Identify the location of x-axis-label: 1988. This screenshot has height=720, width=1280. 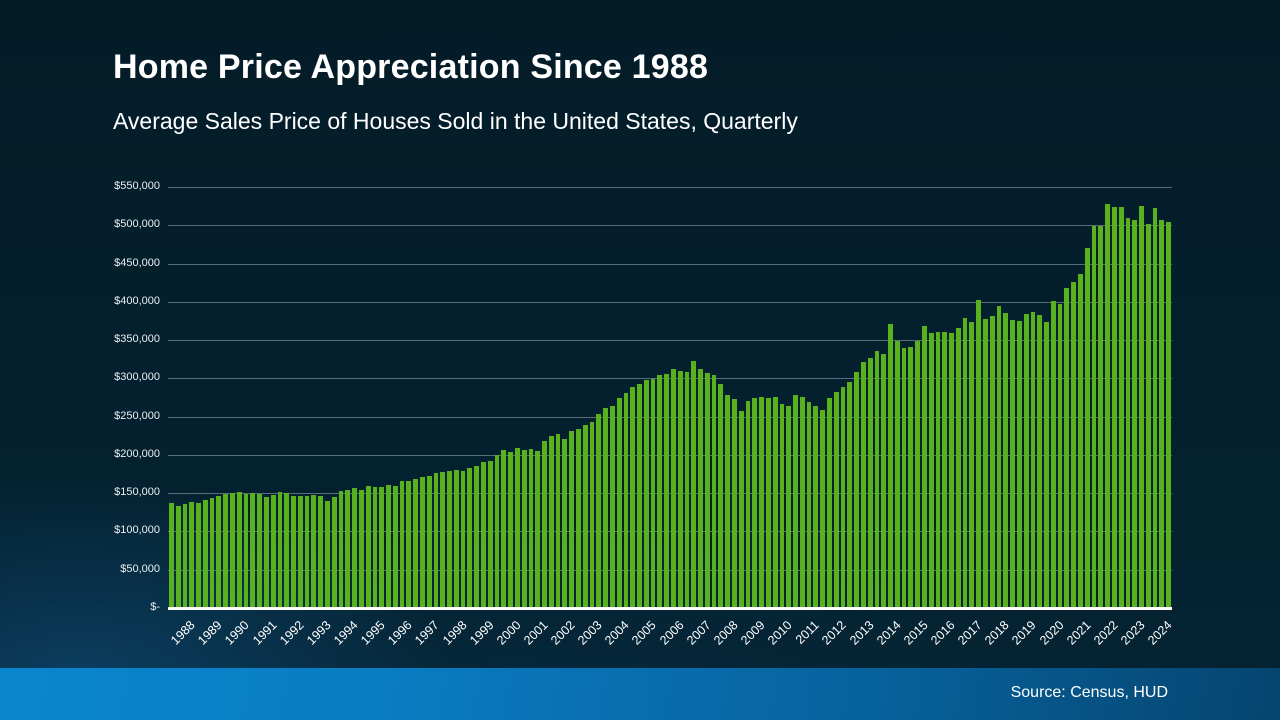
(183, 633).